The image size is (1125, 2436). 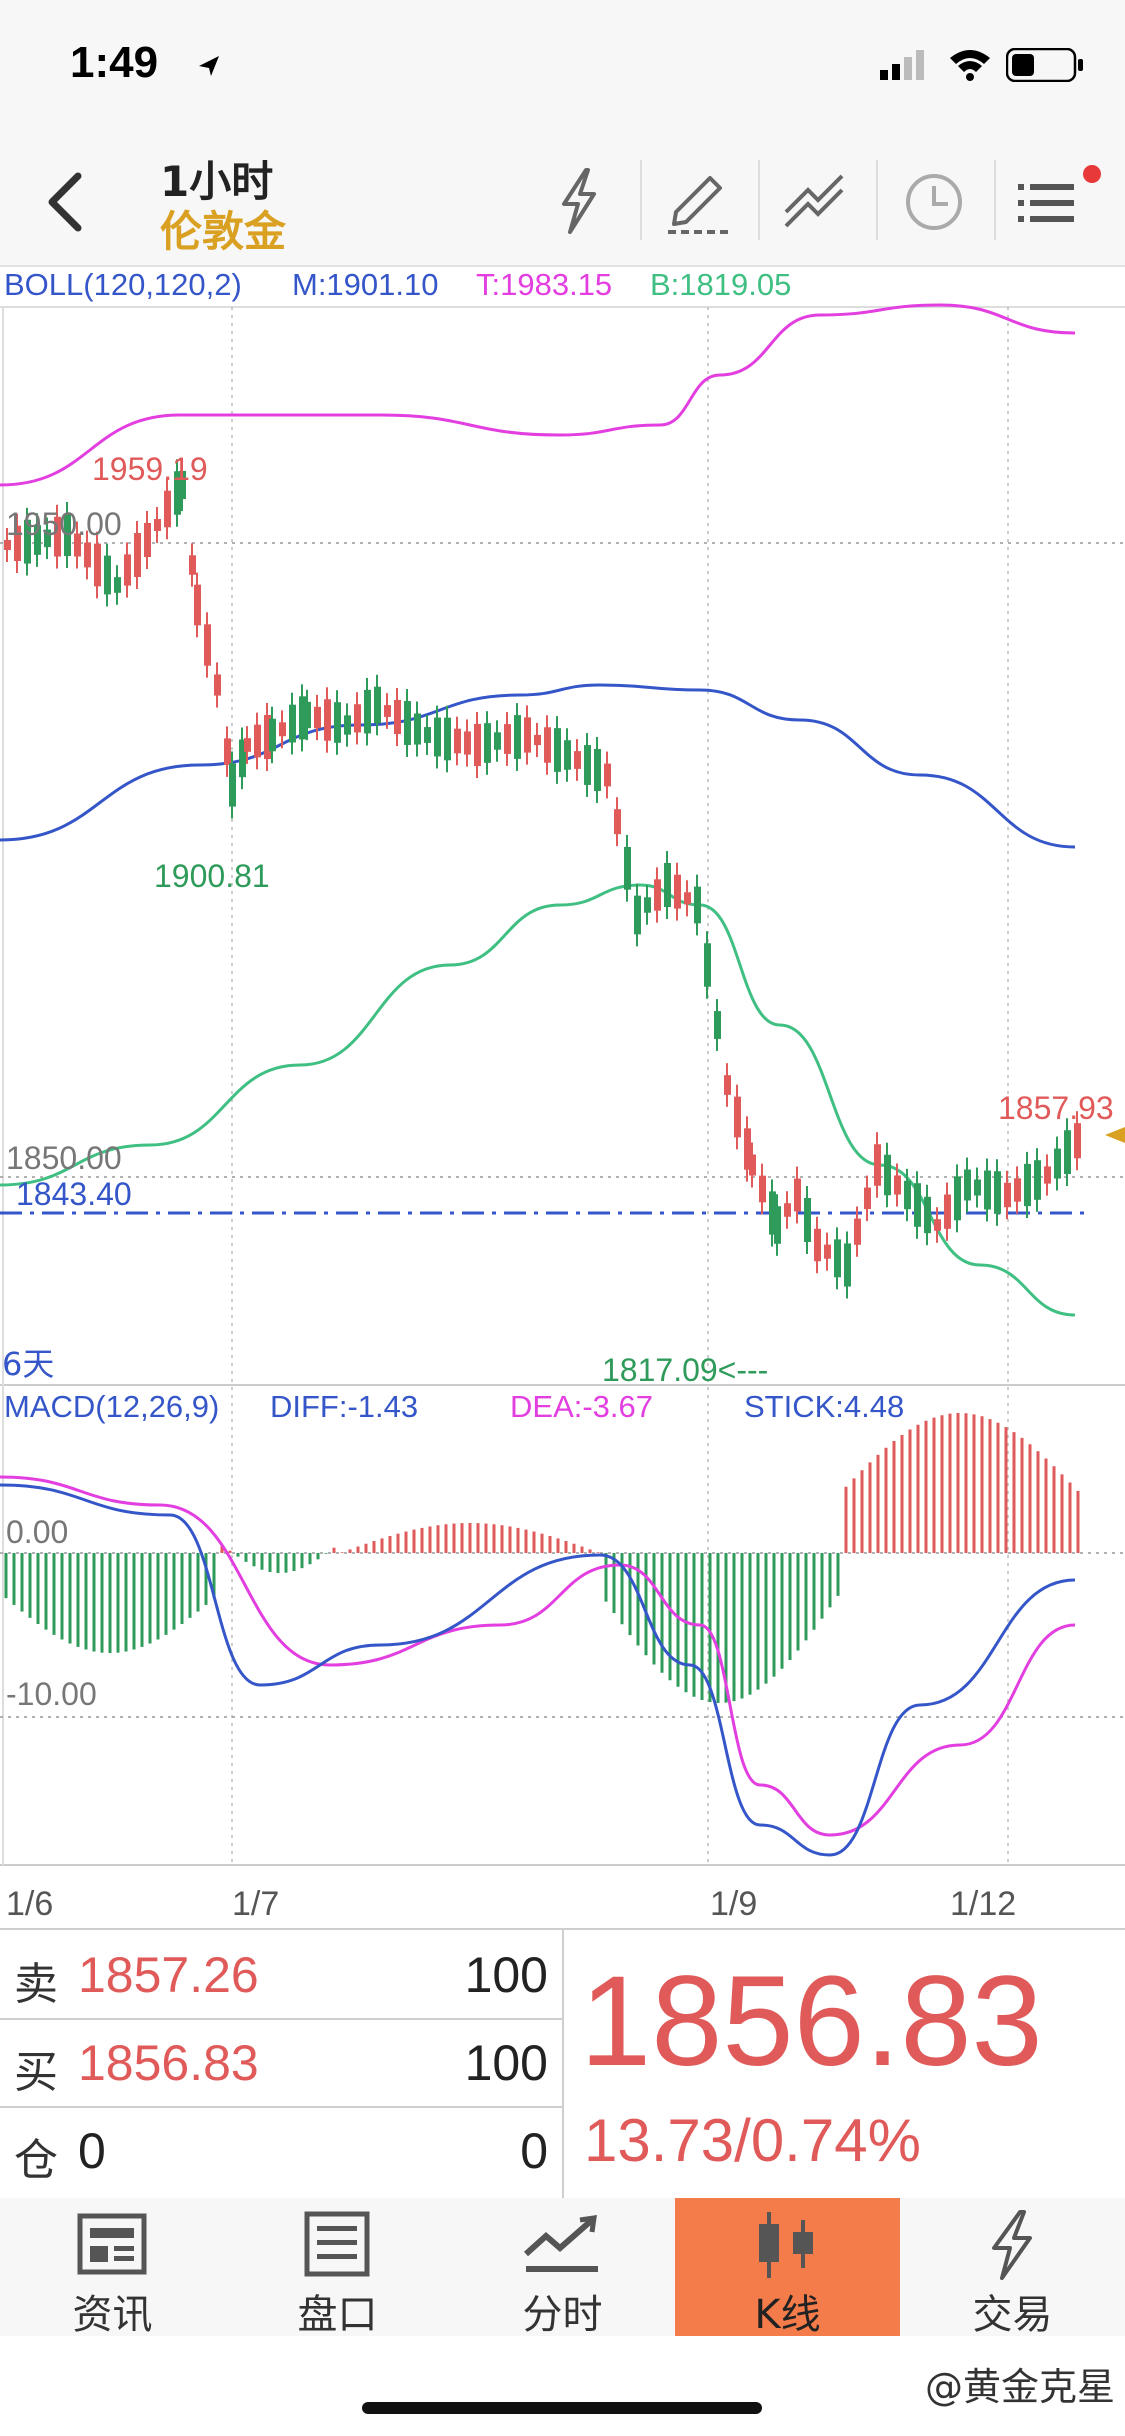 I want to click on nav-bar: 1小时 伦敦金, so click(x=562, y=203).